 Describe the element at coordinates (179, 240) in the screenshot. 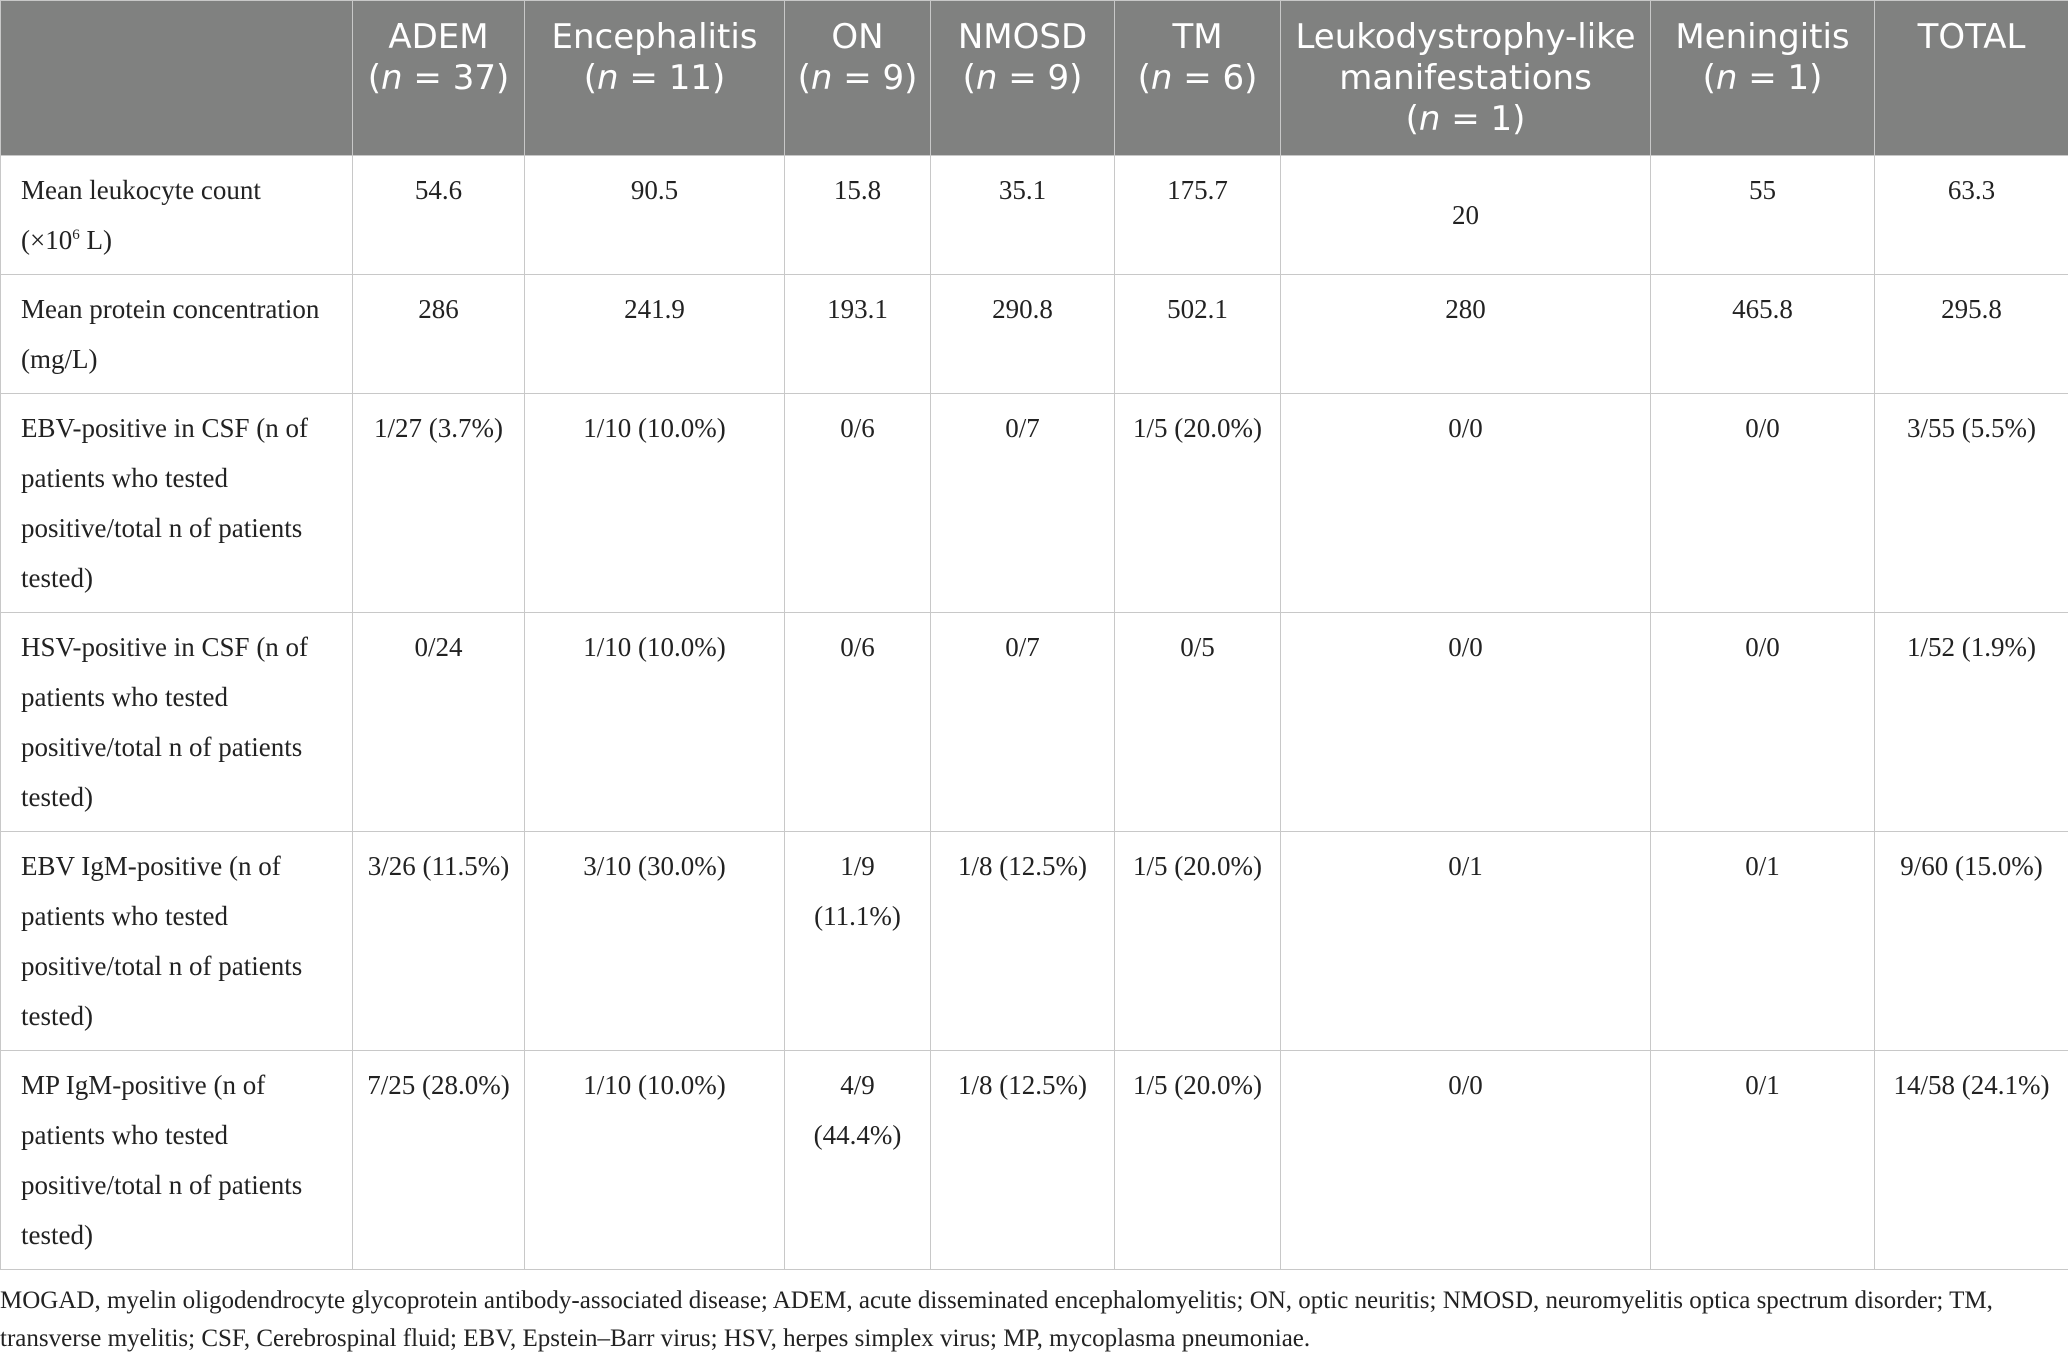

I see `row-label-unit: (×106 L)` at that location.